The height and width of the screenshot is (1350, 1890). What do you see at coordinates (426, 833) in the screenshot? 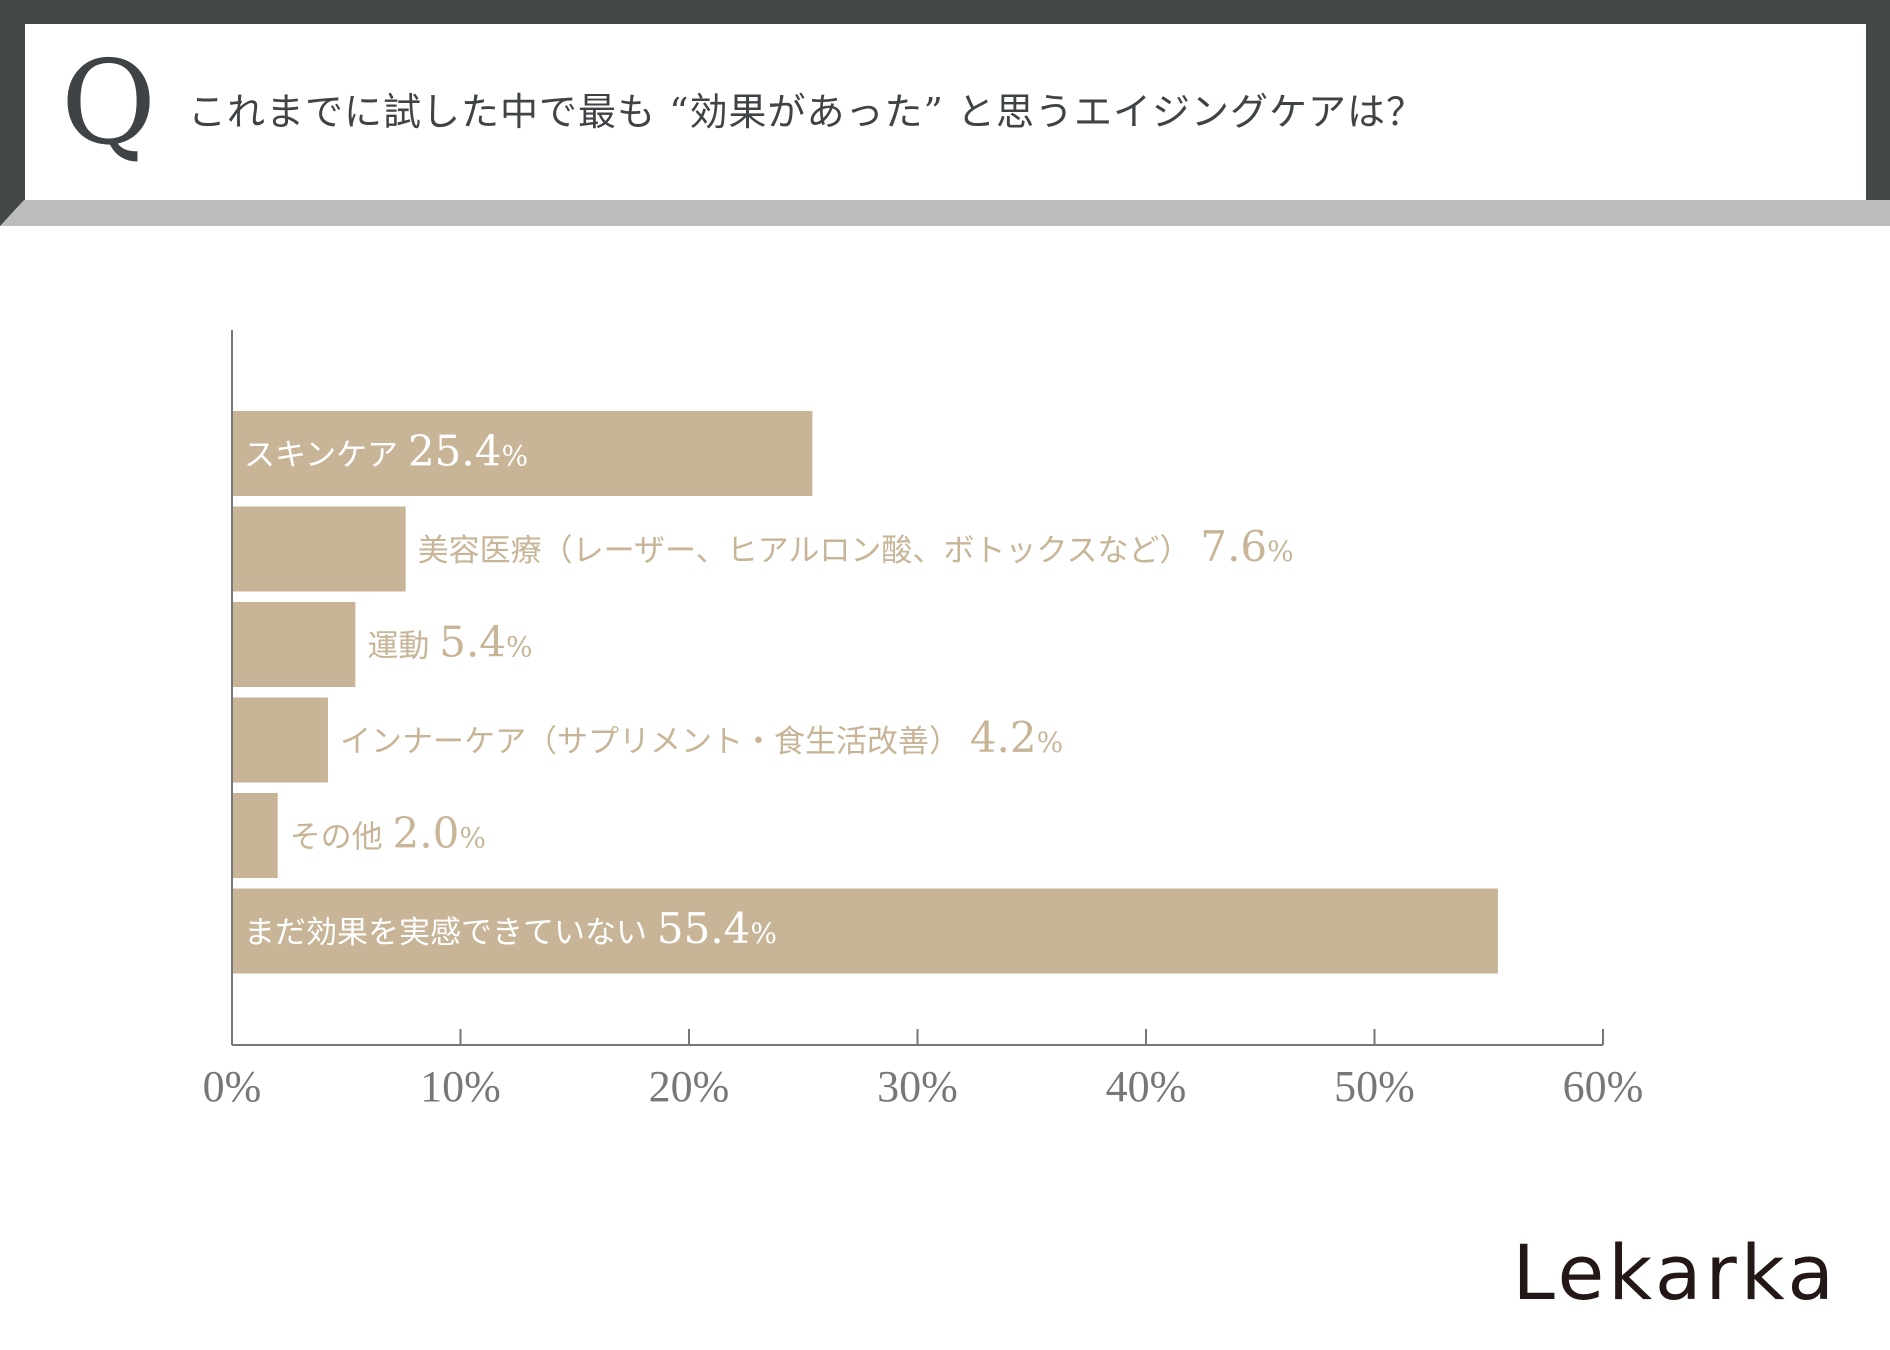
I see `bar-value-label: 2.0` at bounding box center [426, 833].